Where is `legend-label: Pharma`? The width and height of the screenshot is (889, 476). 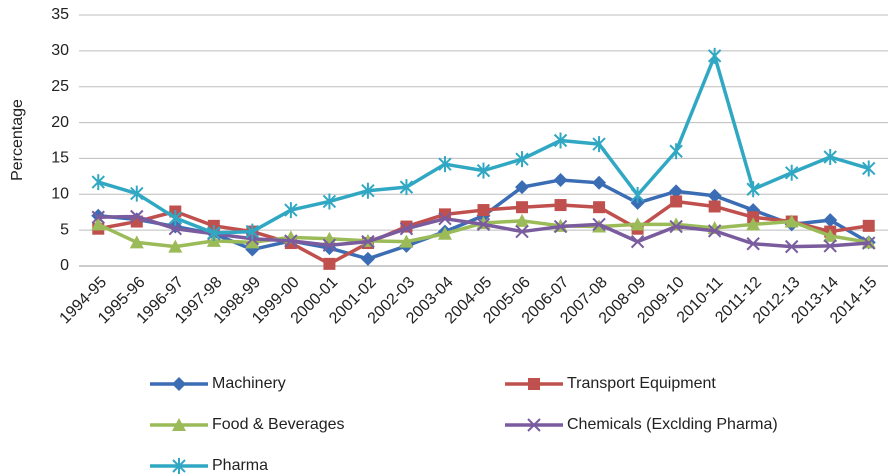 legend-label: Pharma is located at coordinates (240, 465).